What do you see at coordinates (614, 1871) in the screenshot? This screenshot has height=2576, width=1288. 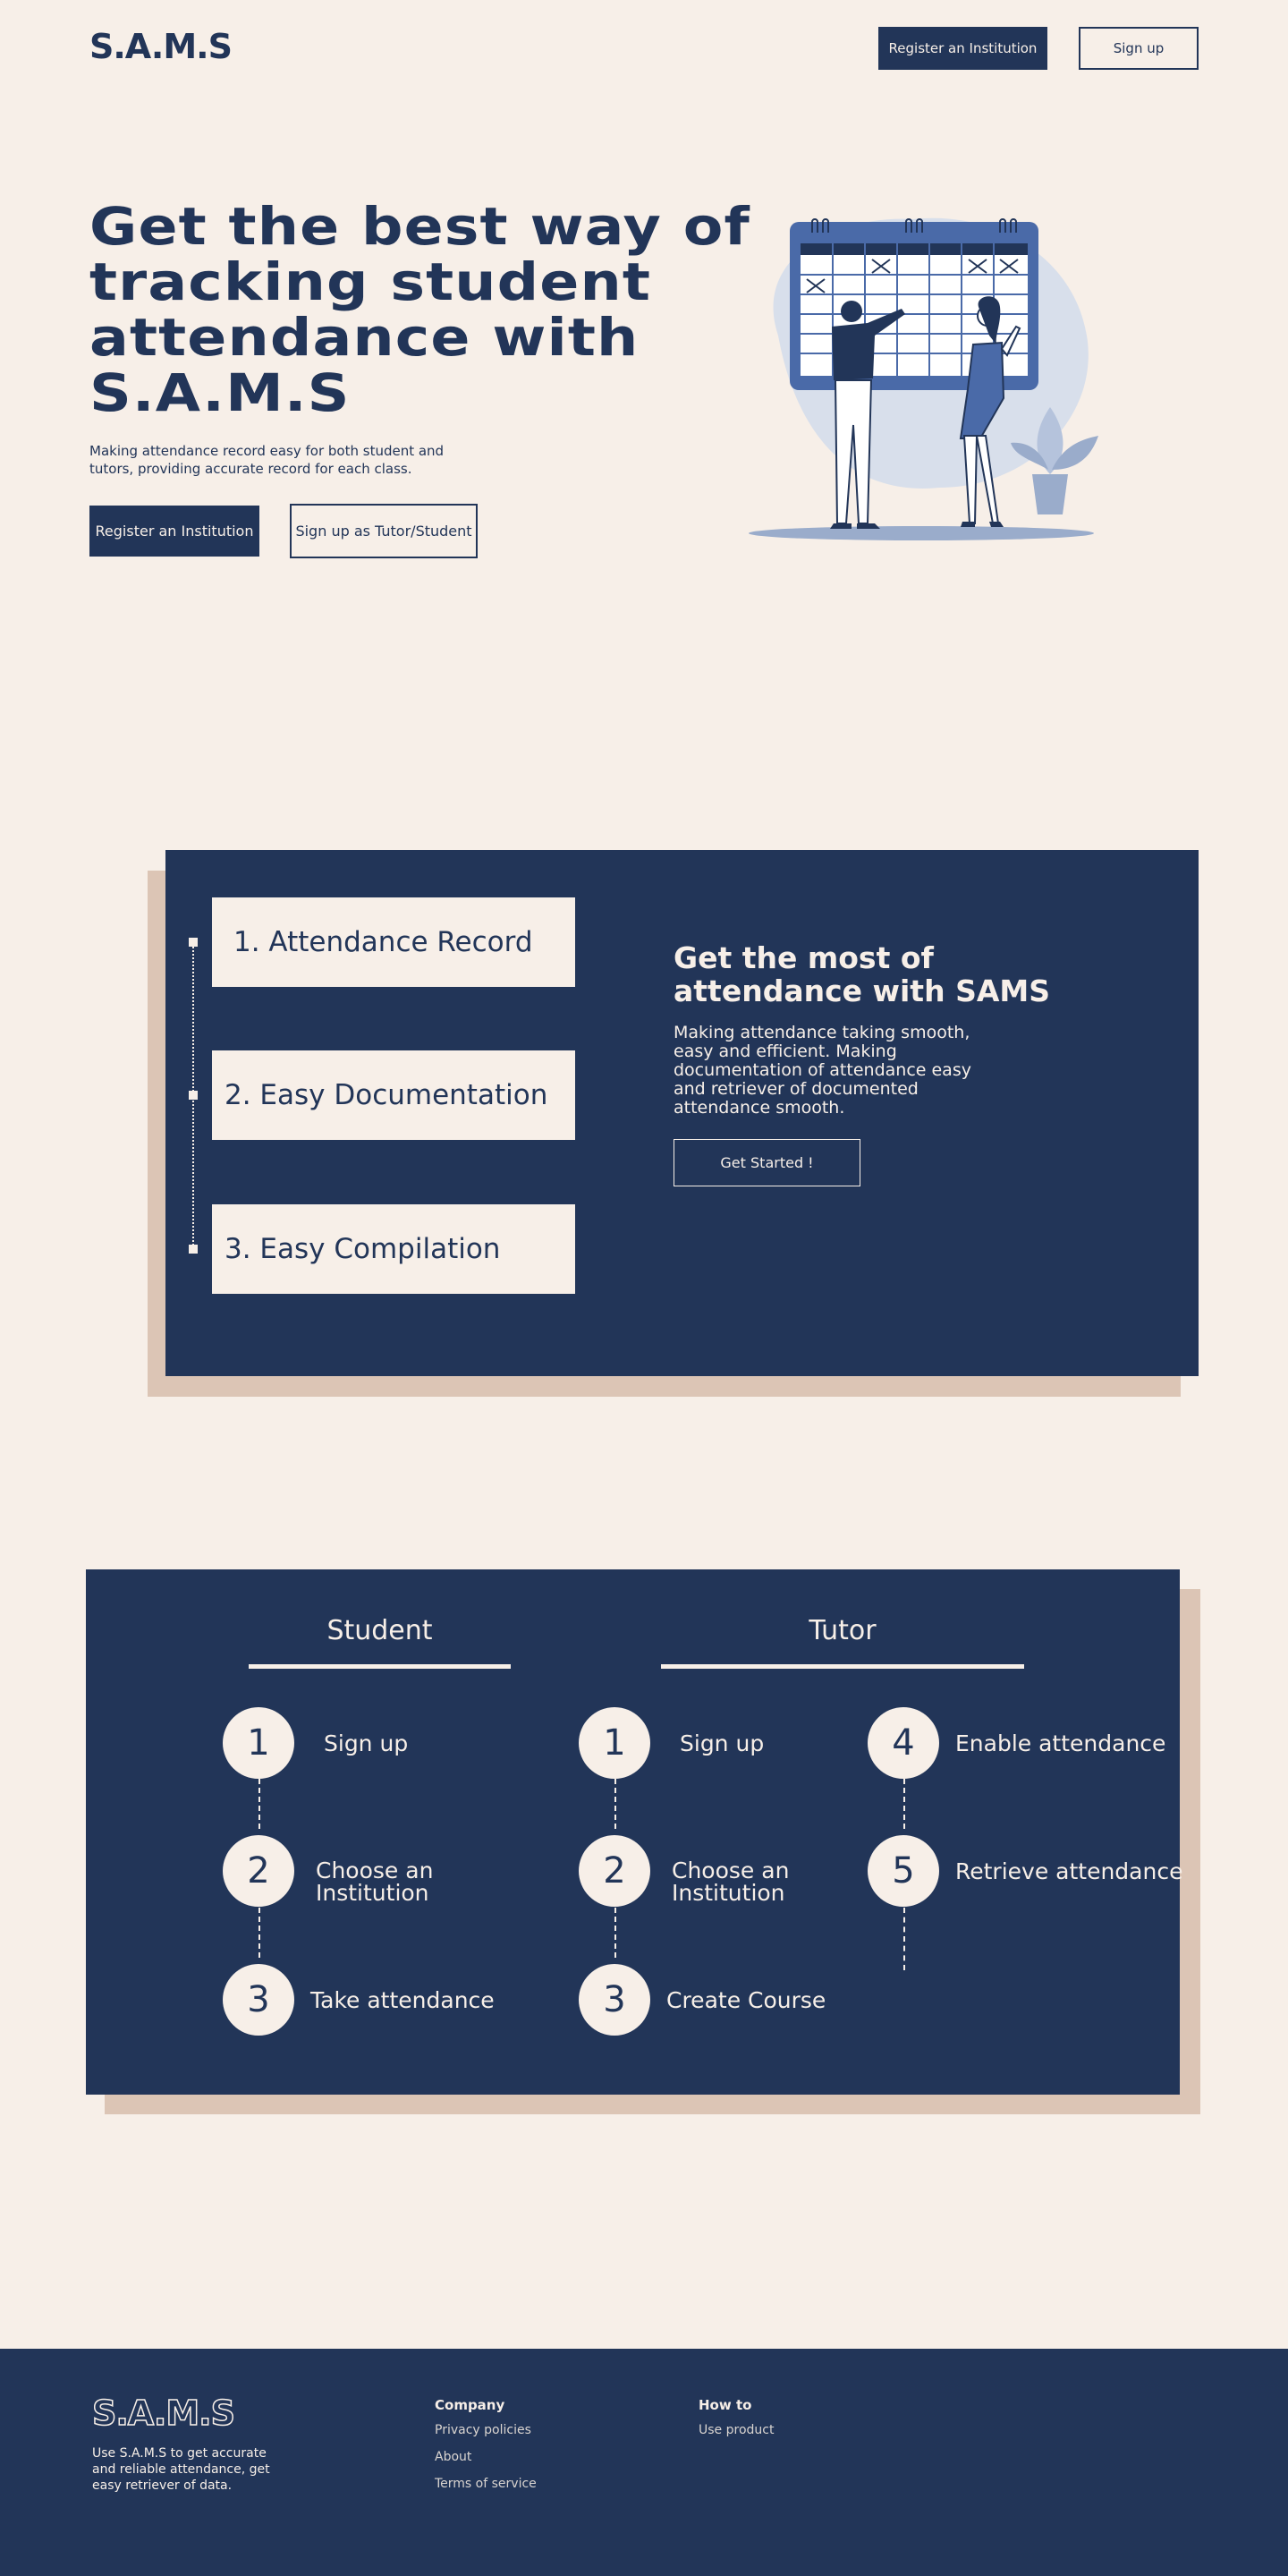 I see `tutor-step-2-circle: 2` at bounding box center [614, 1871].